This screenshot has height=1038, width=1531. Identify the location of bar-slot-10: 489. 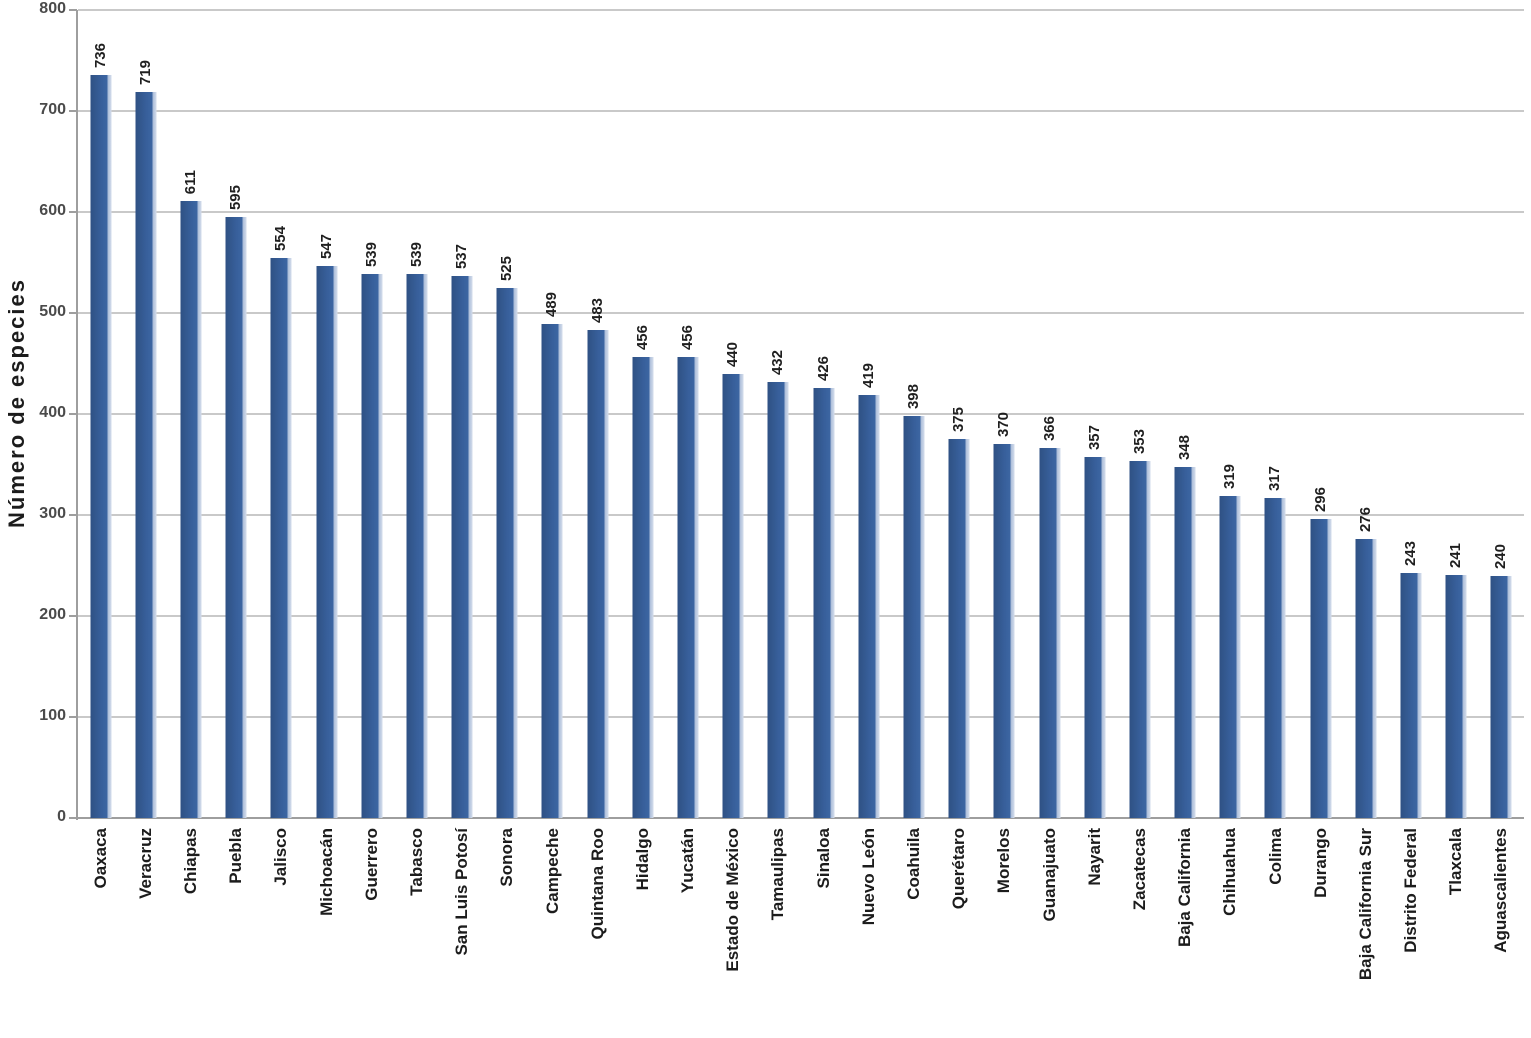
(552, 414).